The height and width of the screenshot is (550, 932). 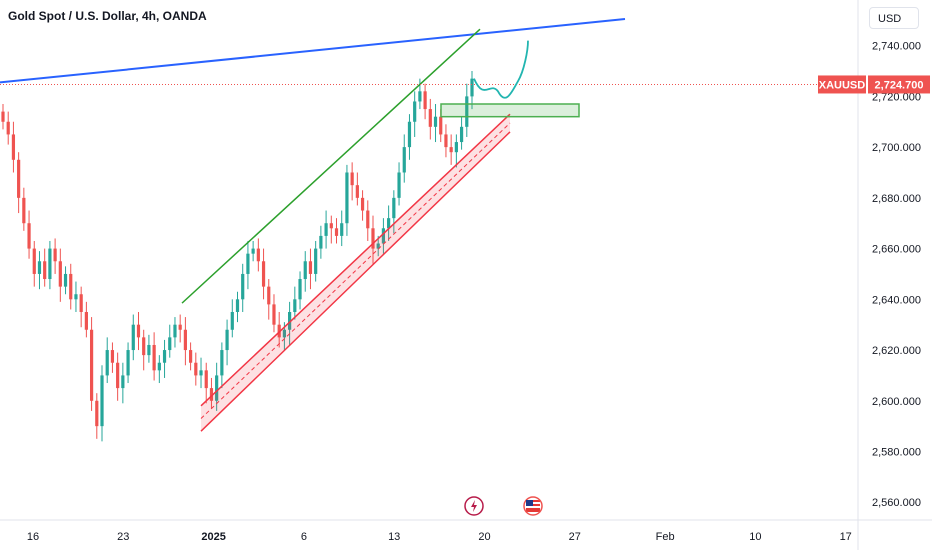 I want to click on lightning-icon, so click(x=474, y=506).